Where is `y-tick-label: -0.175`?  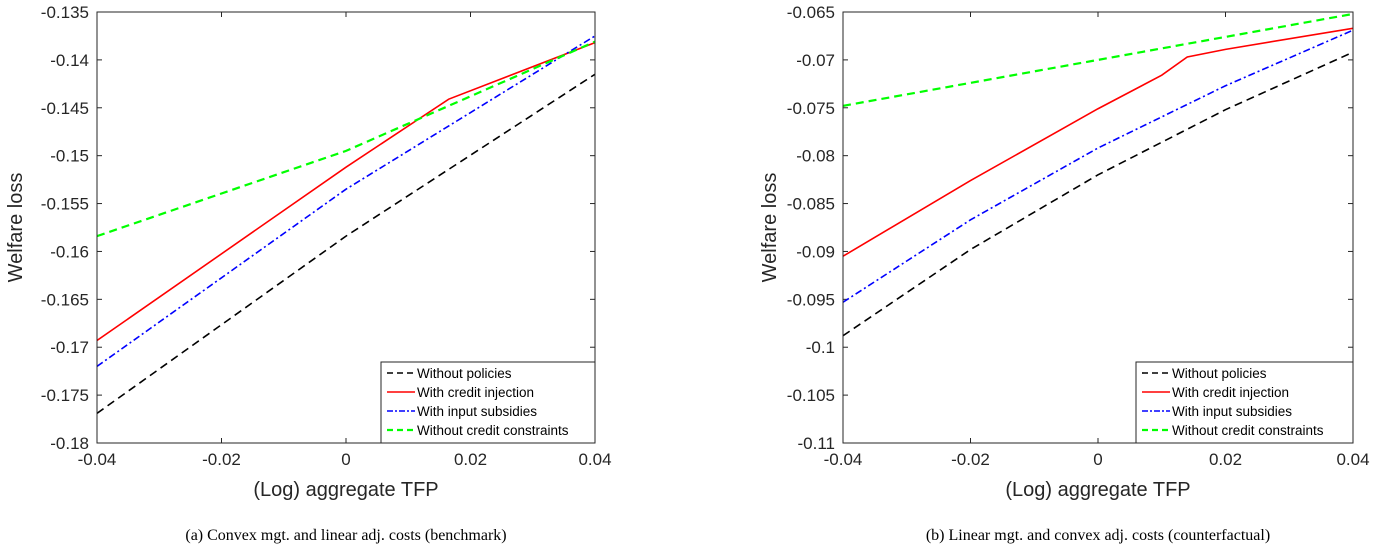
y-tick-label: -0.175 is located at coordinates (65, 395).